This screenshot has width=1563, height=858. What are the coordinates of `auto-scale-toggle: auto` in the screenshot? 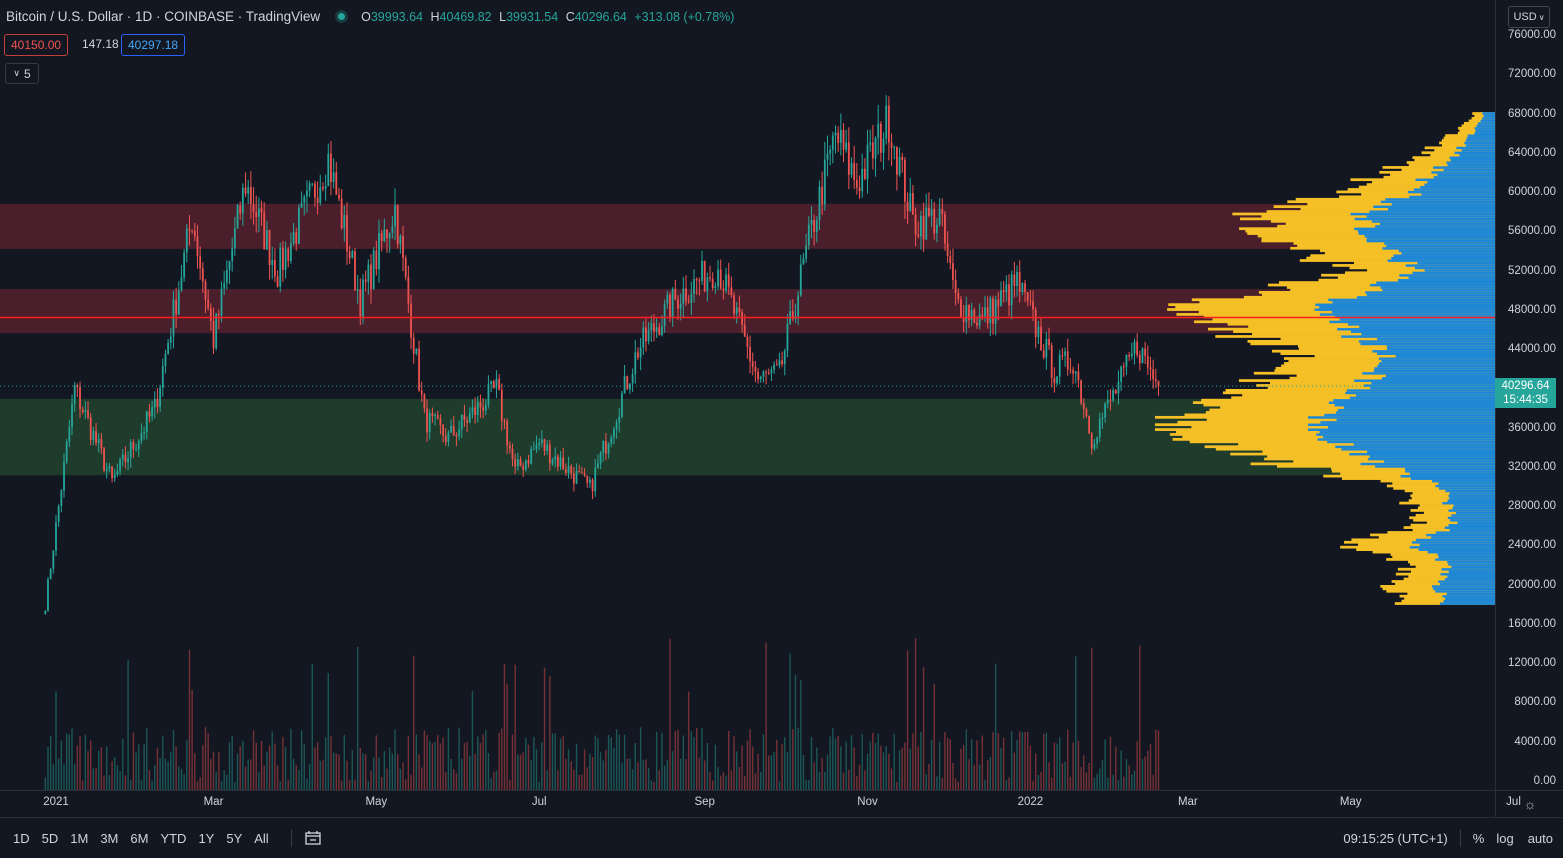 It's located at (1540, 838).